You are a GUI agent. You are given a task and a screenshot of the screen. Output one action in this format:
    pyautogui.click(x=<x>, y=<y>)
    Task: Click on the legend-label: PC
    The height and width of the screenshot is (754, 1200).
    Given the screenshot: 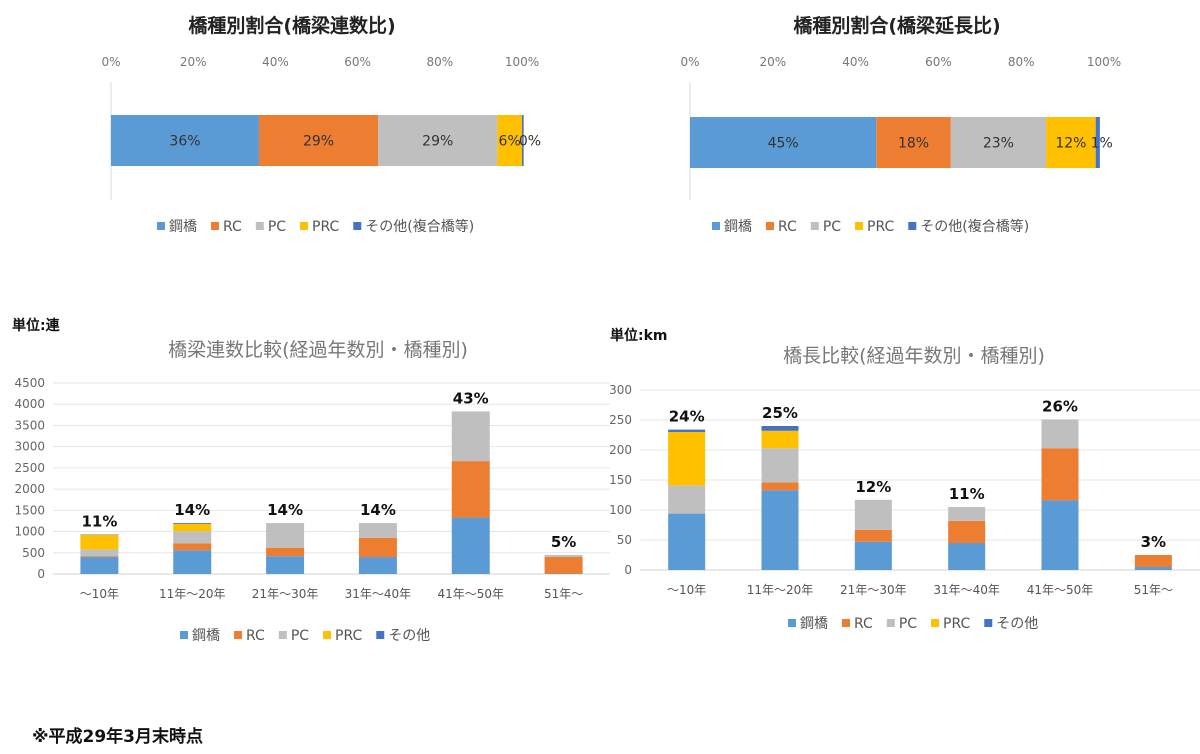 What is the action you would take?
    pyautogui.click(x=277, y=227)
    